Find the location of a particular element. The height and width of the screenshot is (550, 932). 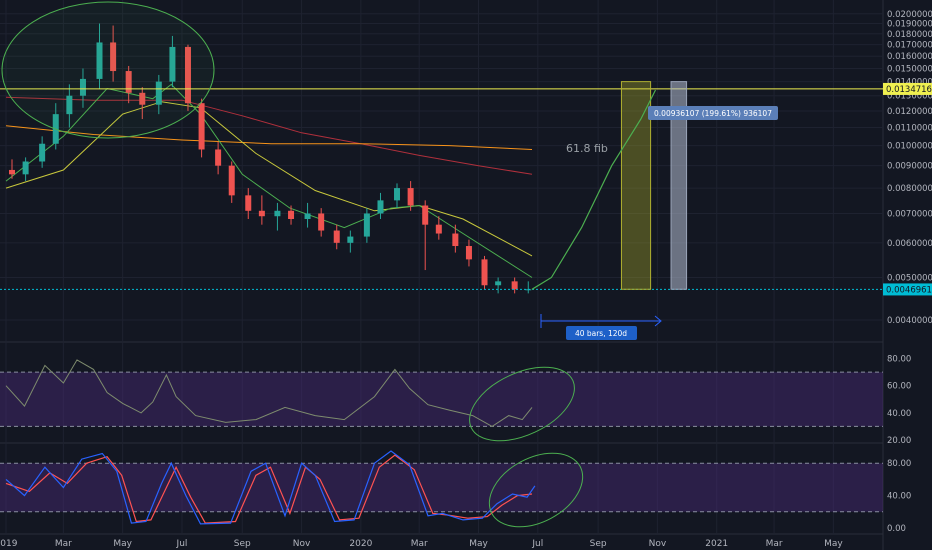

rsi-line is located at coordinates (269, 393).